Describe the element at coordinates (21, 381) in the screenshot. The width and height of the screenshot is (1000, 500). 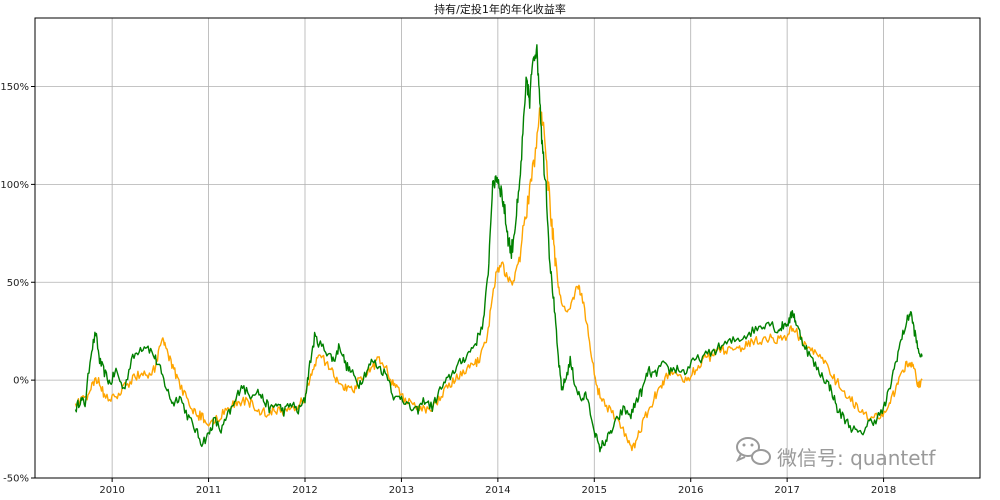
I see `y-tick-label: 0%` at that location.